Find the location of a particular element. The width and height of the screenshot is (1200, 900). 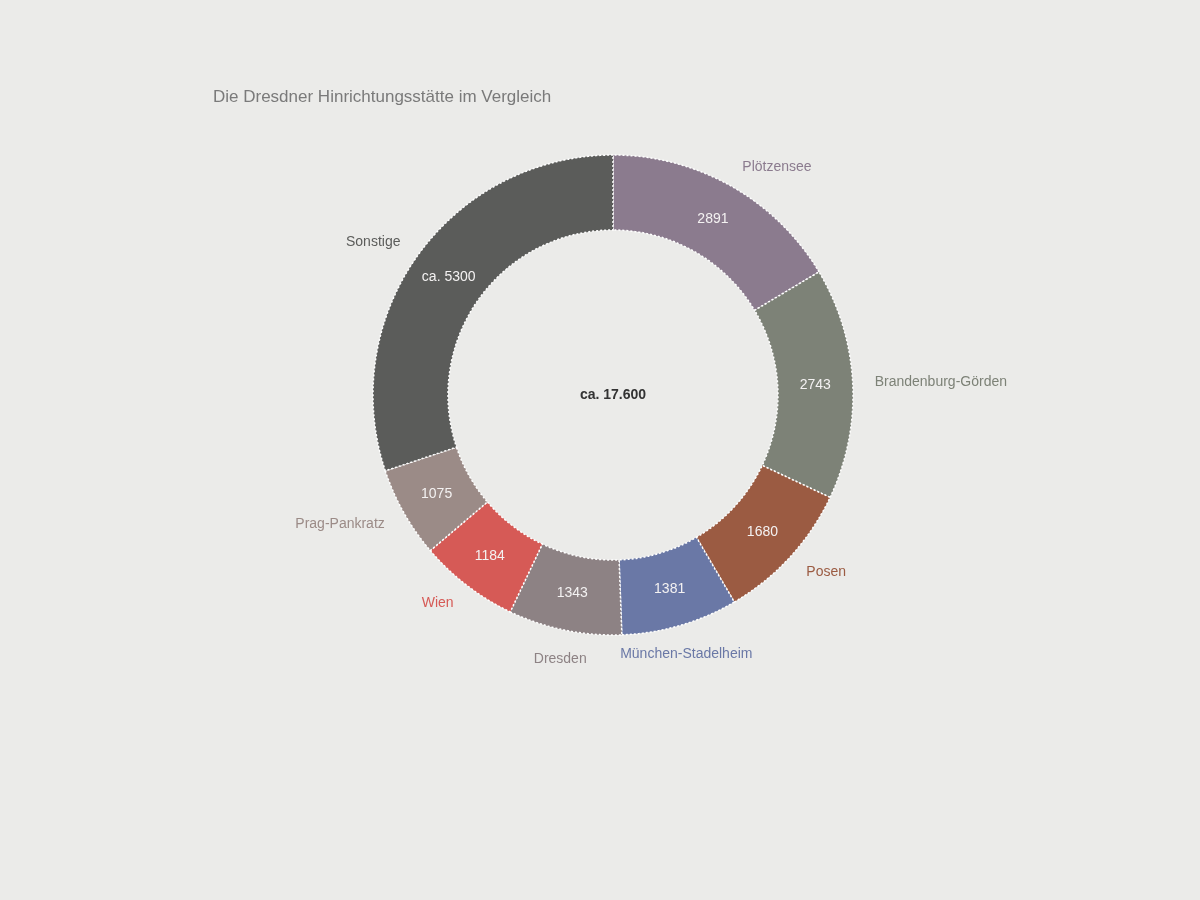

data-label: 2743 is located at coordinates (815, 384).